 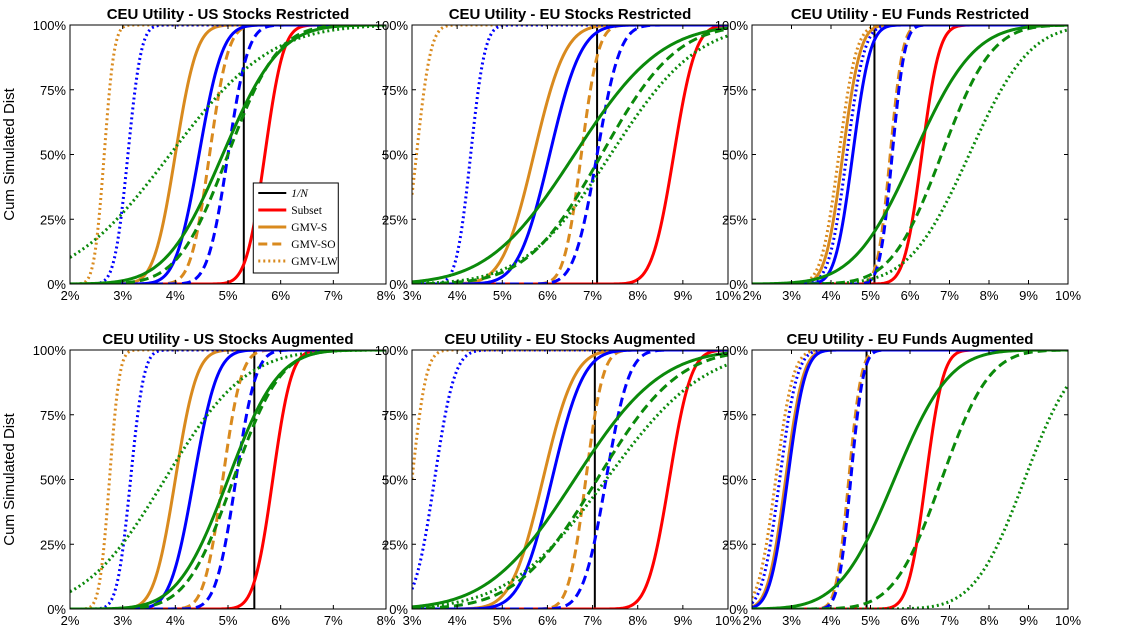 What do you see at coordinates (910, 474) in the screenshot?
I see `series-line-gmv_lw` at bounding box center [910, 474].